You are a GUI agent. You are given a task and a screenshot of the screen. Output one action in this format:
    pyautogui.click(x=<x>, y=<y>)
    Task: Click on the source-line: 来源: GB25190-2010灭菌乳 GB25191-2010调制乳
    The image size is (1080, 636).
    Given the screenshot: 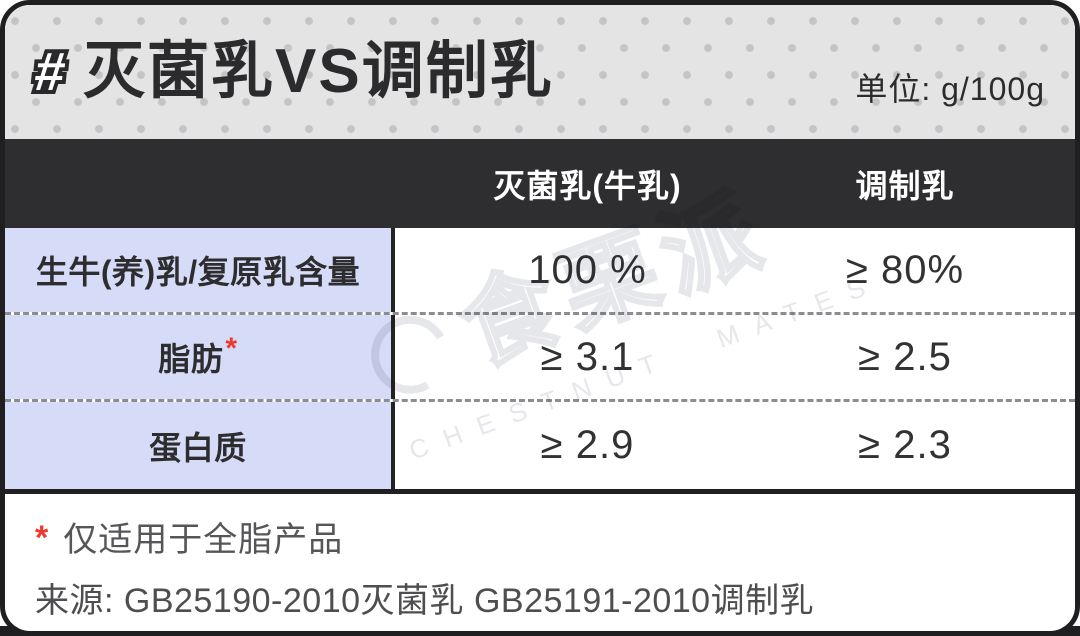 What is the action you would take?
    pyautogui.click(x=425, y=601)
    